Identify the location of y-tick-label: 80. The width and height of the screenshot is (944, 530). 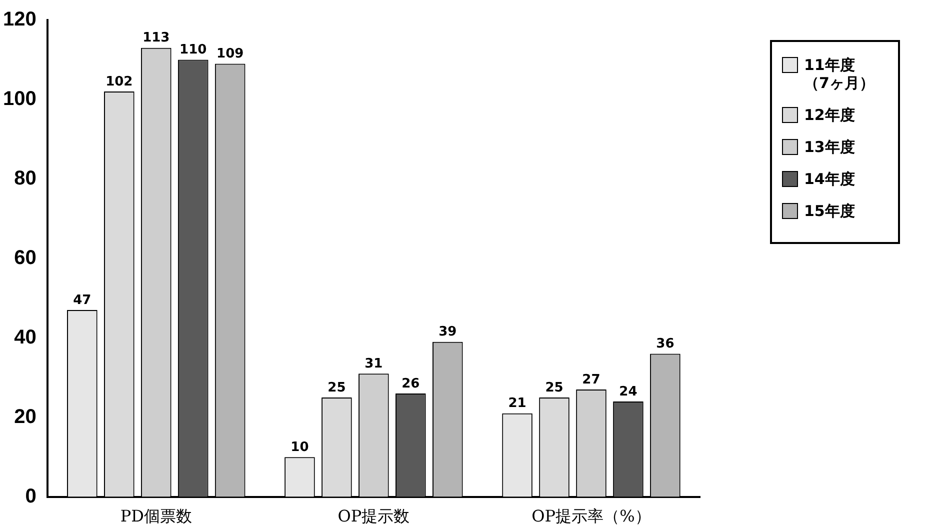
(25, 178).